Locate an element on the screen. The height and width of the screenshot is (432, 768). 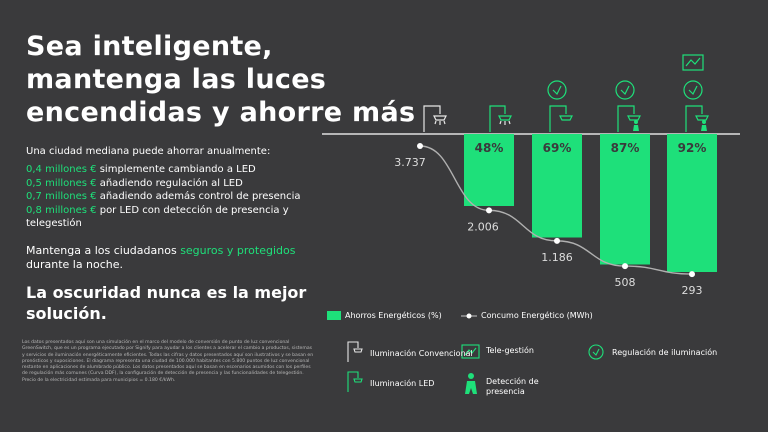
savings-amount: 0,8 millones € is located at coordinates (61, 210).